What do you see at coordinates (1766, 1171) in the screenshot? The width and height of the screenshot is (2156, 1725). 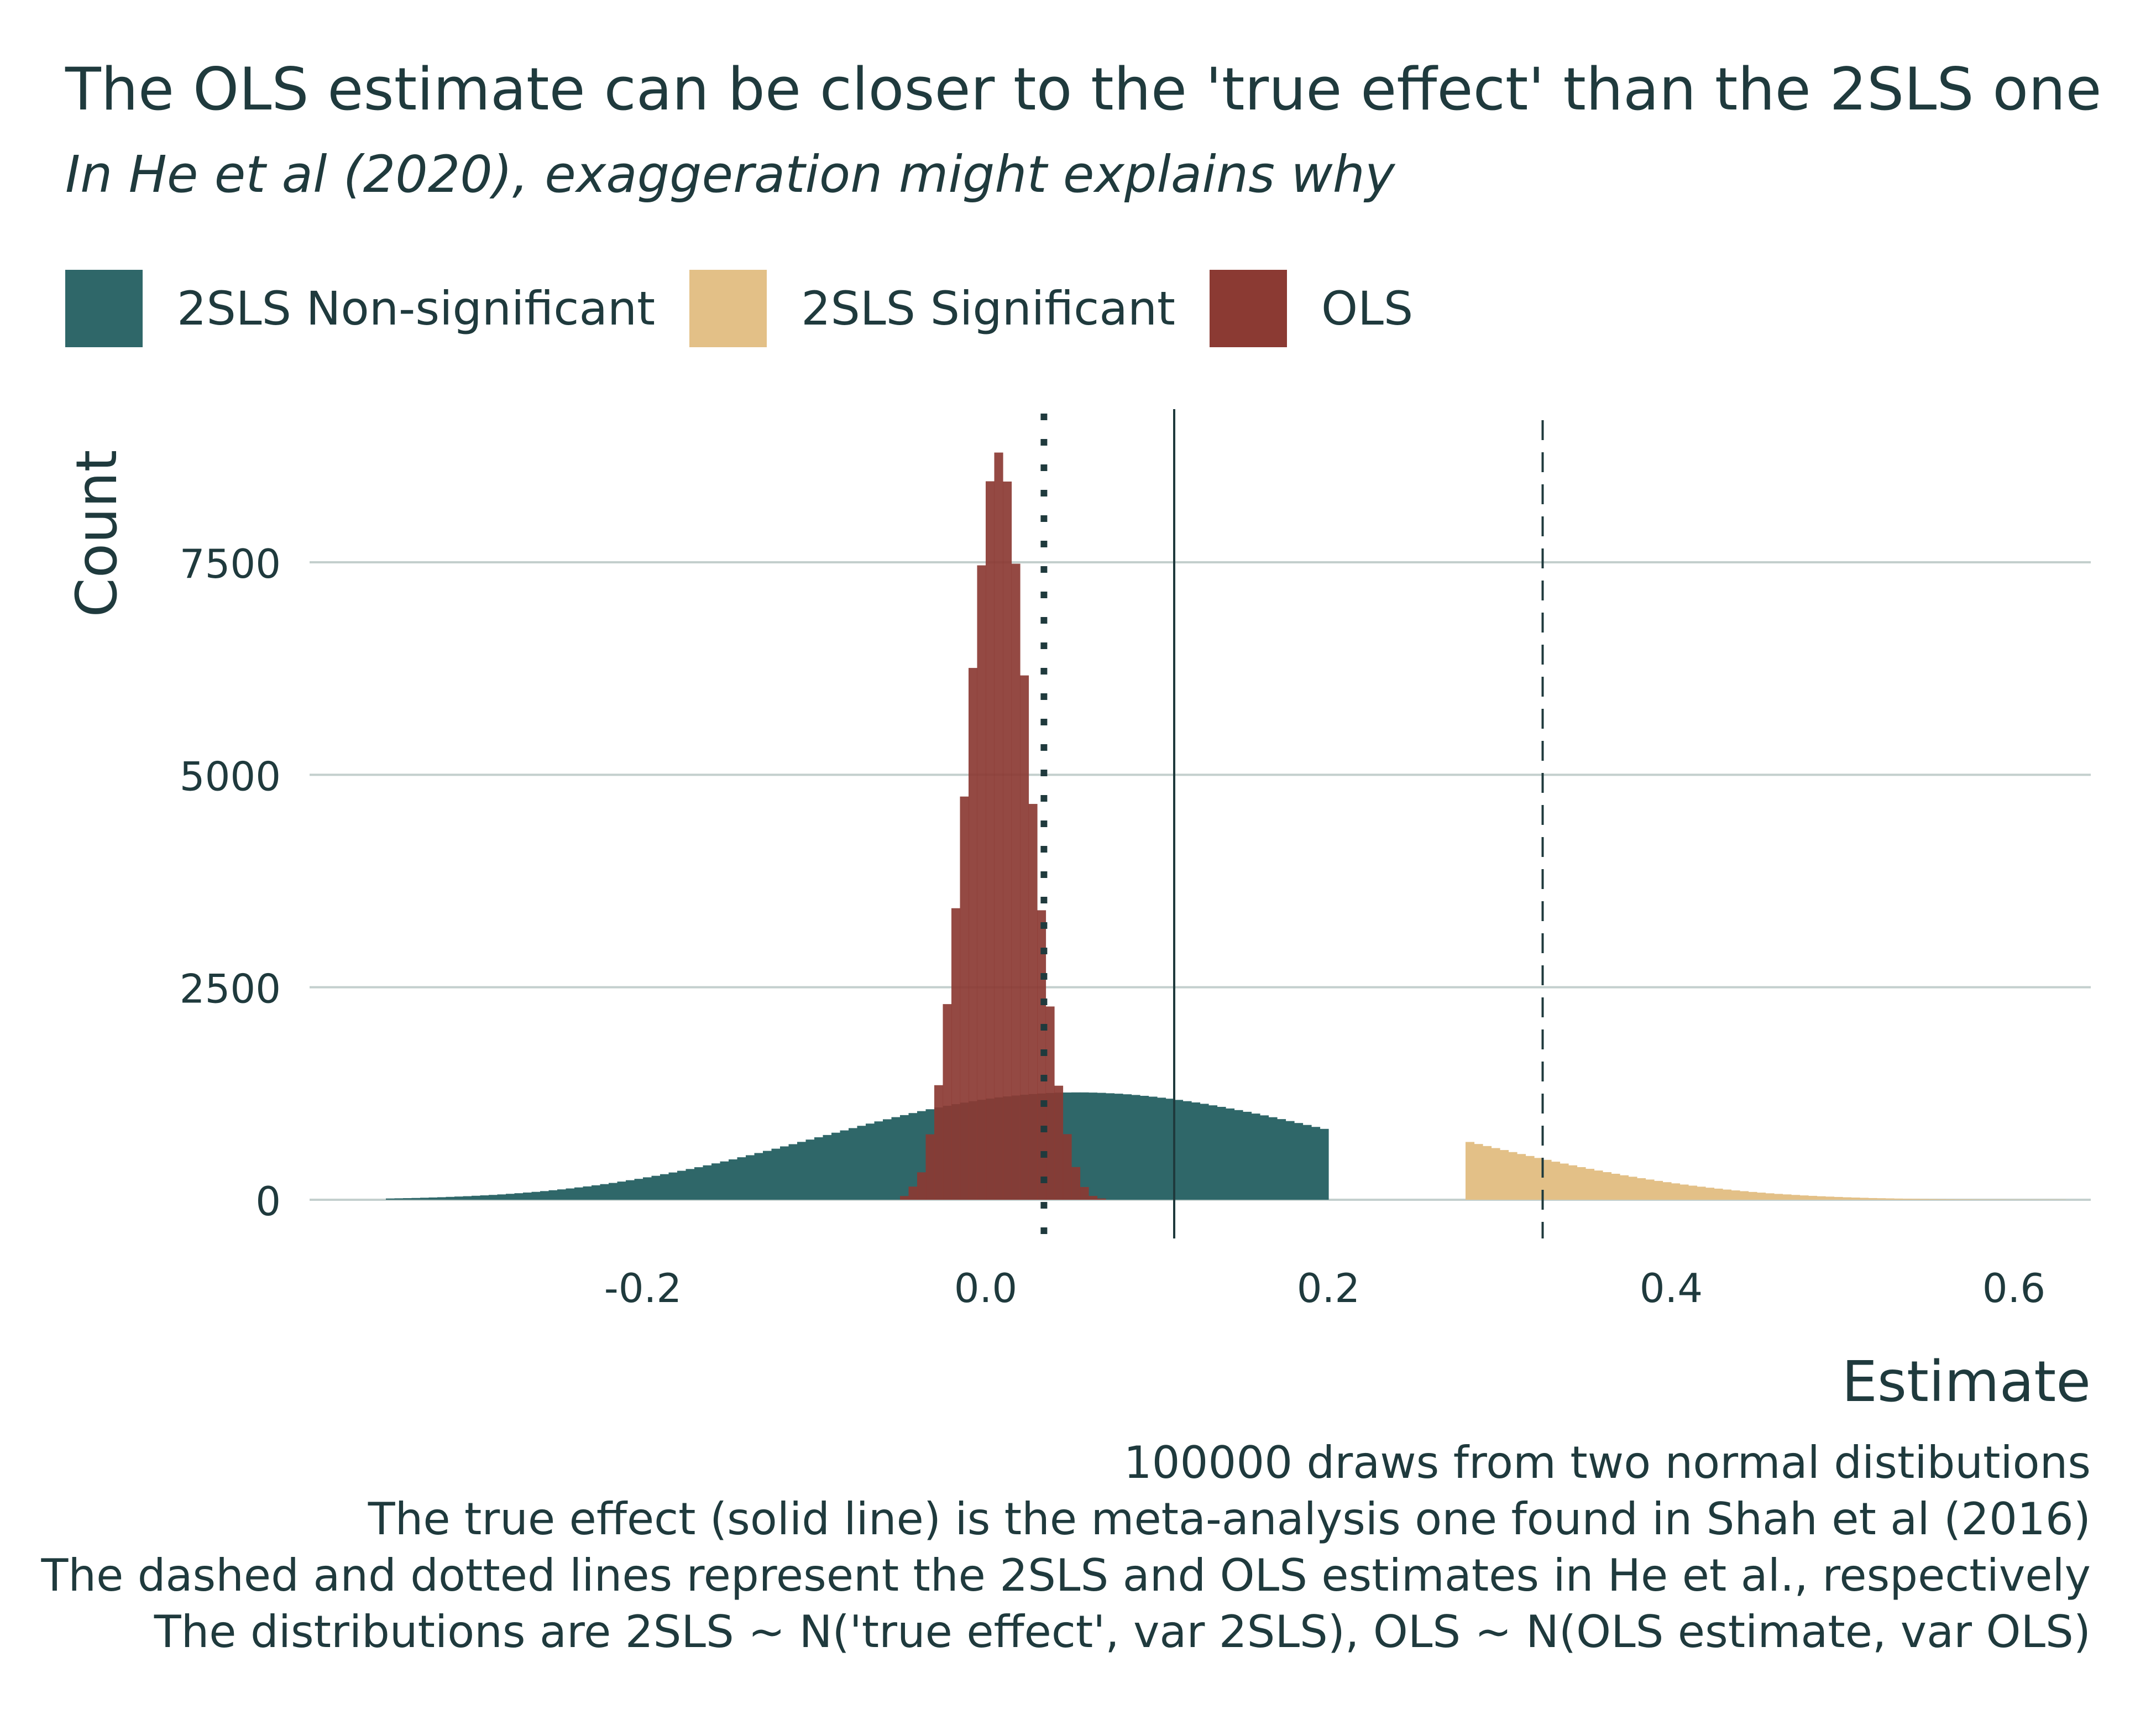 I see `series-2sls-significant` at bounding box center [1766, 1171].